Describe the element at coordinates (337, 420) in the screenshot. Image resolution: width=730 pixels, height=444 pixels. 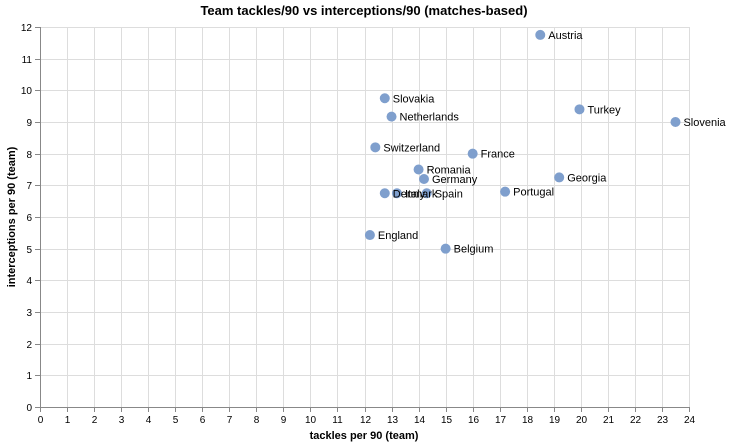
I see `x-tick-label: 11` at that location.